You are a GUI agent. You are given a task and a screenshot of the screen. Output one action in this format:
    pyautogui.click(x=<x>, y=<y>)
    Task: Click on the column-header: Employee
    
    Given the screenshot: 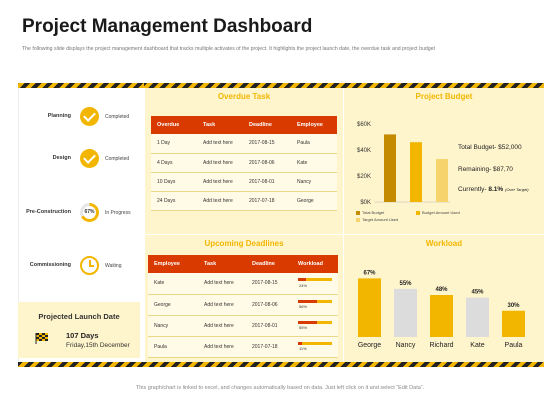 What is the action you would take?
    pyautogui.click(x=314, y=125)
    